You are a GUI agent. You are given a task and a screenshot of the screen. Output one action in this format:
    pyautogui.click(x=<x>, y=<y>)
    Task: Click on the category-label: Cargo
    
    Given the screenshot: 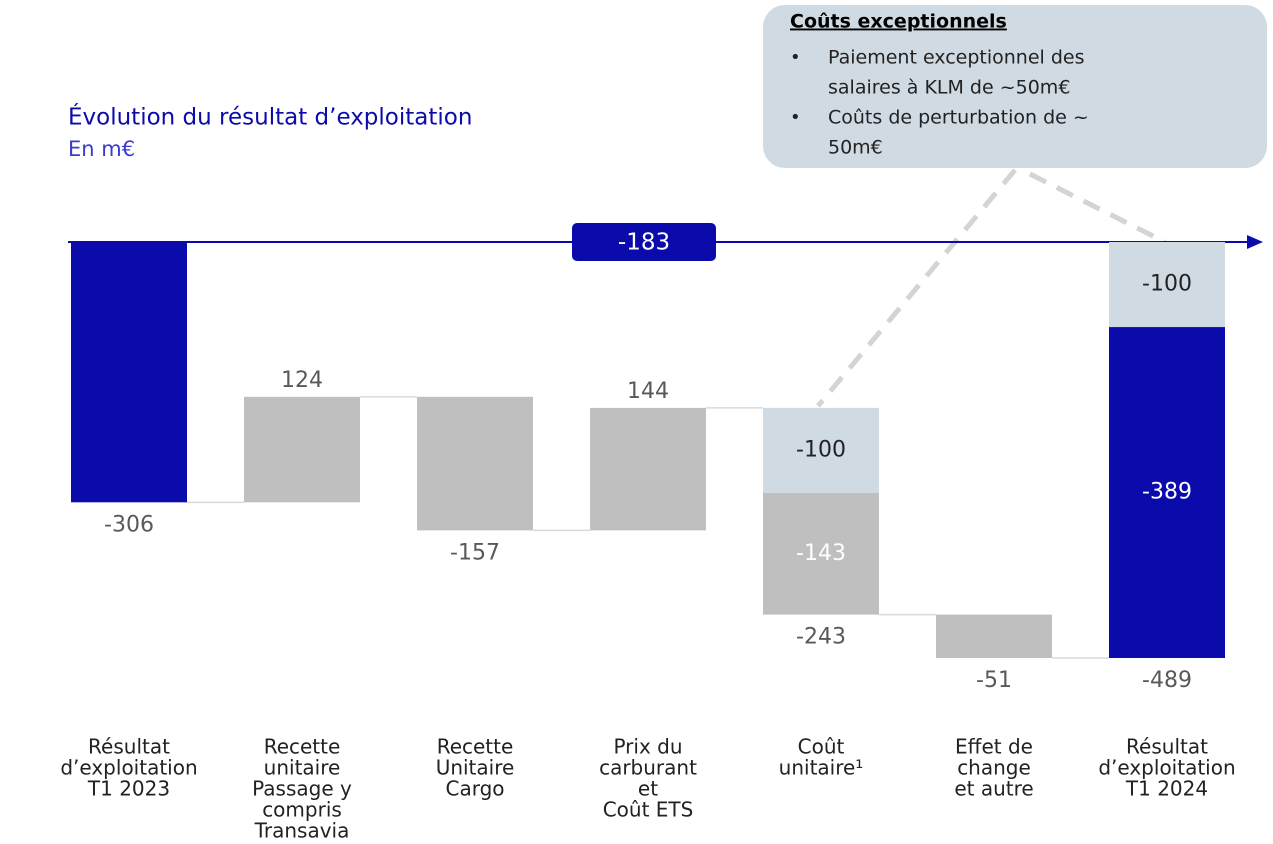 What is the action you would take?
    pyautogui.click(x=474, y=789)
    